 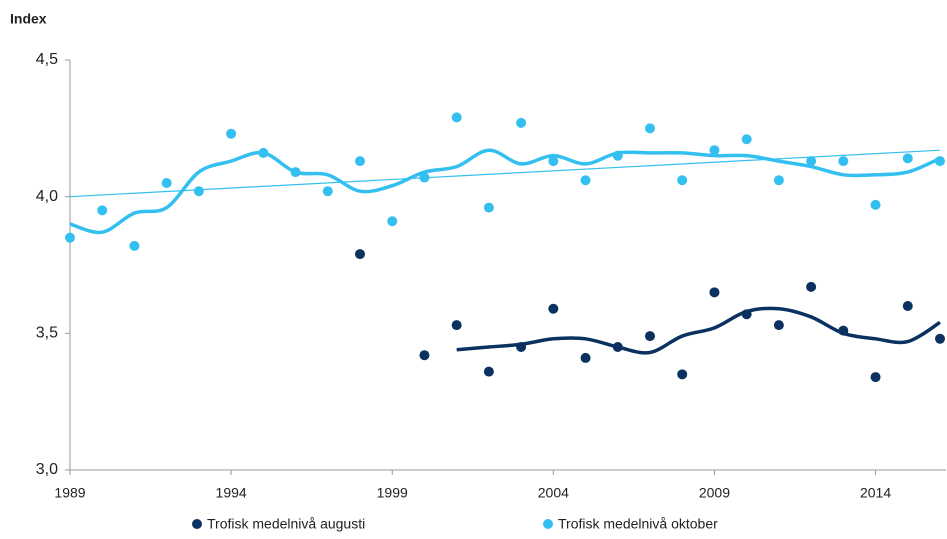 I want to click on y-axis-label: Index, so click(x=28, y=19).